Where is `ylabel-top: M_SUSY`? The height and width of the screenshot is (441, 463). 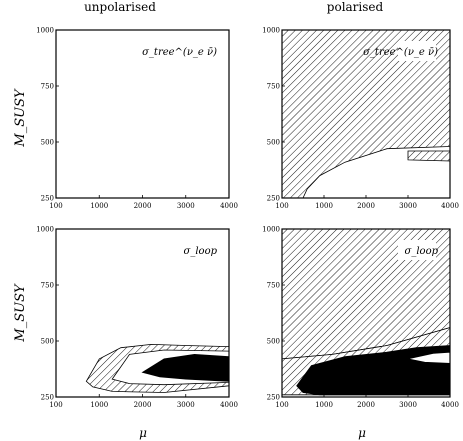 ylabel-top: M_SUSY is located at coordinates (20, 118).